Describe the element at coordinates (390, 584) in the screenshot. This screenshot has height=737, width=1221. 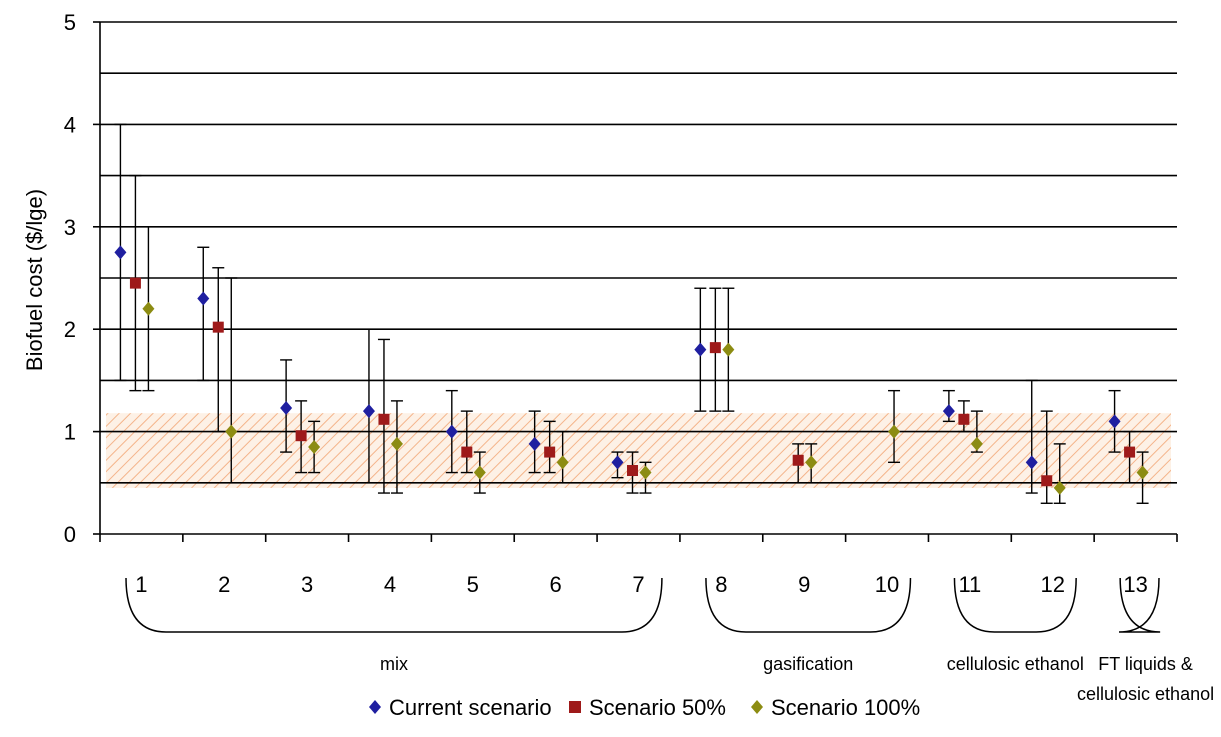
I see `x-tick-label: 4` at that location.